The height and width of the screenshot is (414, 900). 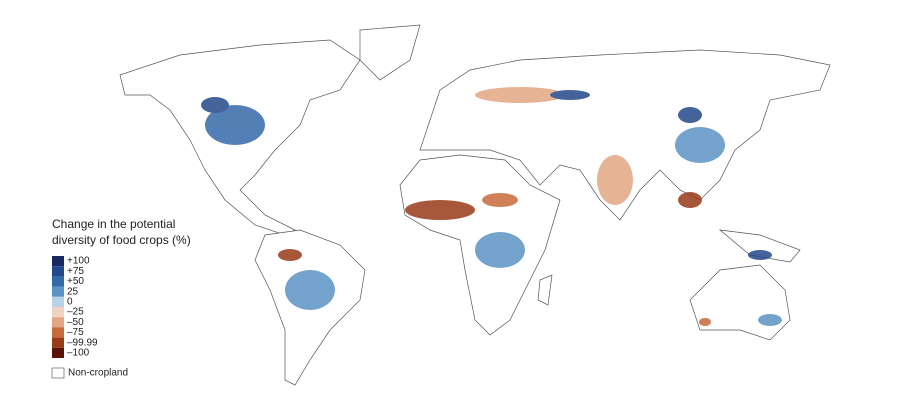 I want to click on legend-title: diversity of food crops (%), so click(x=121, y=240).